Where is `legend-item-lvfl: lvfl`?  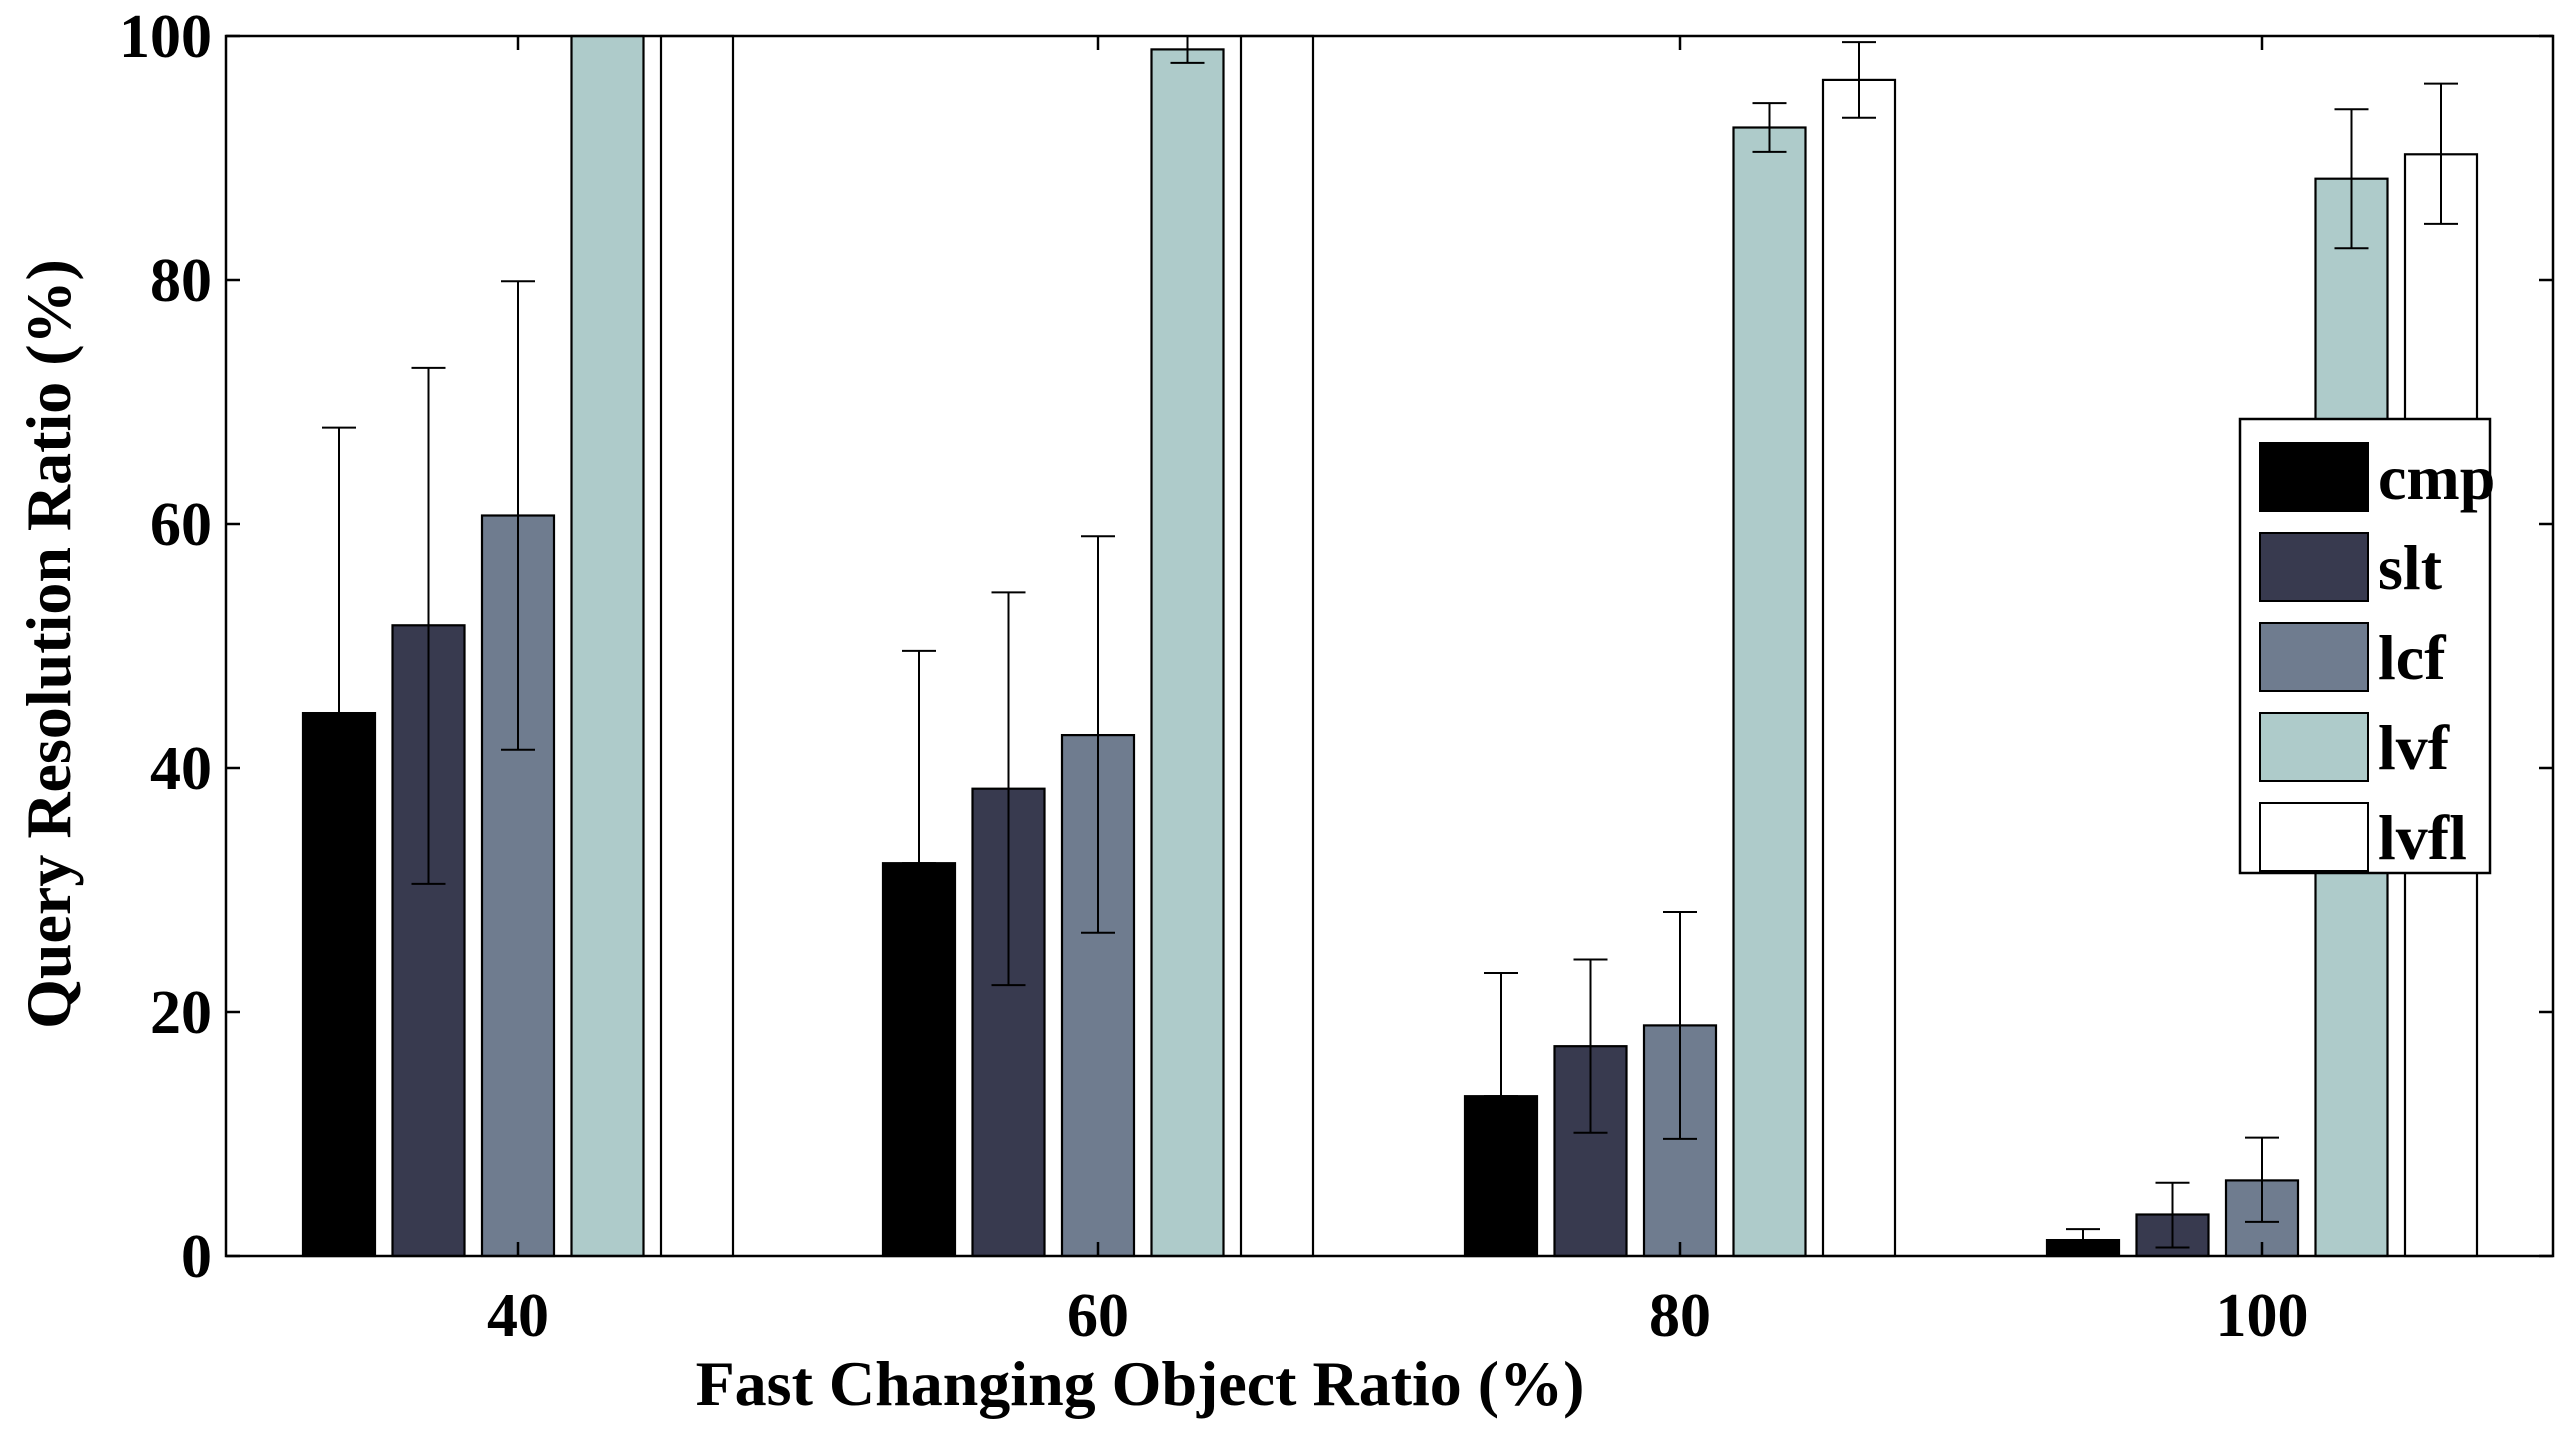
legend-item-lvfl: lvfl is located at coordinates (2363, 837).